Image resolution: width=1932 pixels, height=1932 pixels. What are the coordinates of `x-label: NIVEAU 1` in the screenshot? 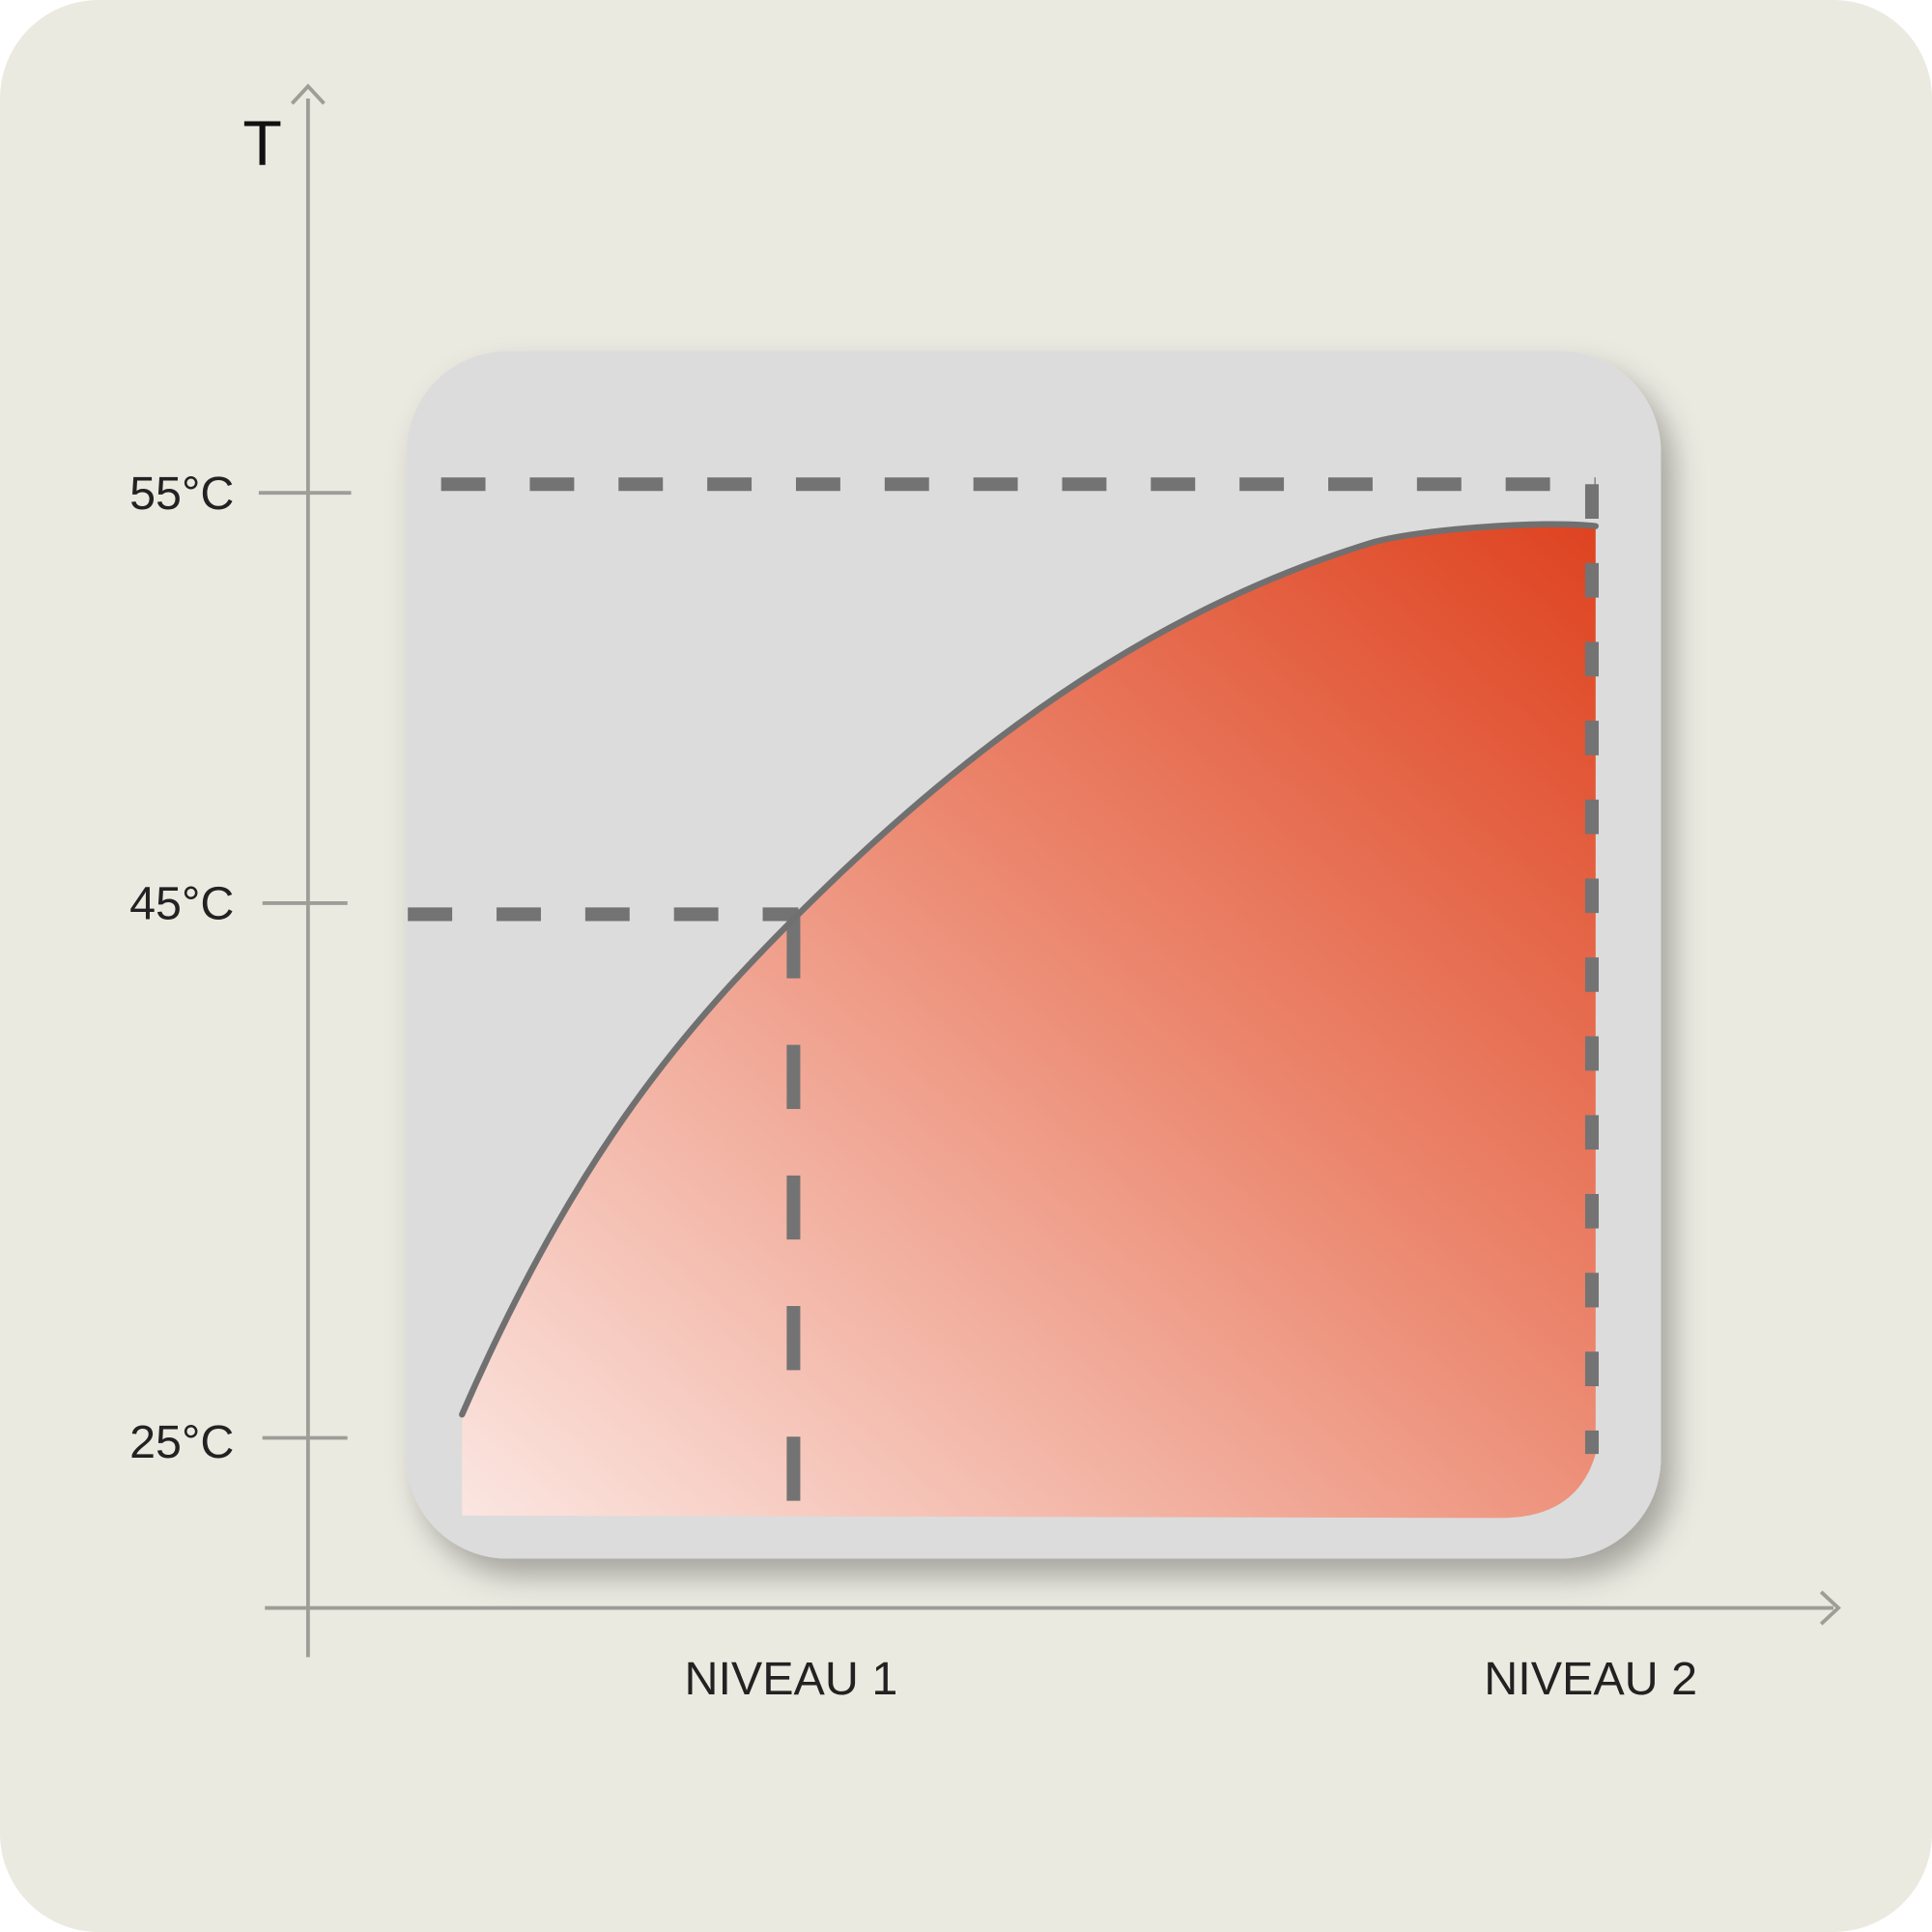 It's located at (790, 1679).